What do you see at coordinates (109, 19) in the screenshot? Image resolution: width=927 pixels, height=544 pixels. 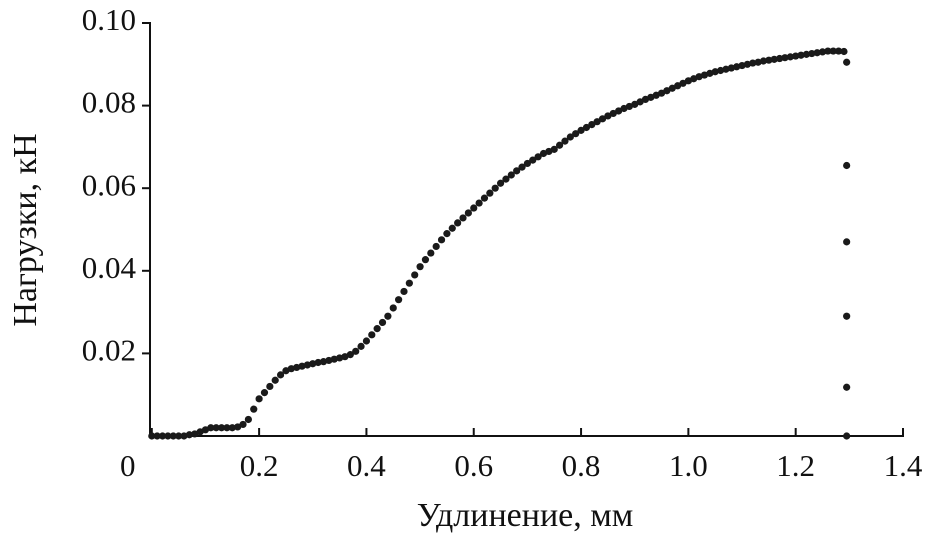 I see `y-tick-label: 0.10` at bounding box center [109, 19].